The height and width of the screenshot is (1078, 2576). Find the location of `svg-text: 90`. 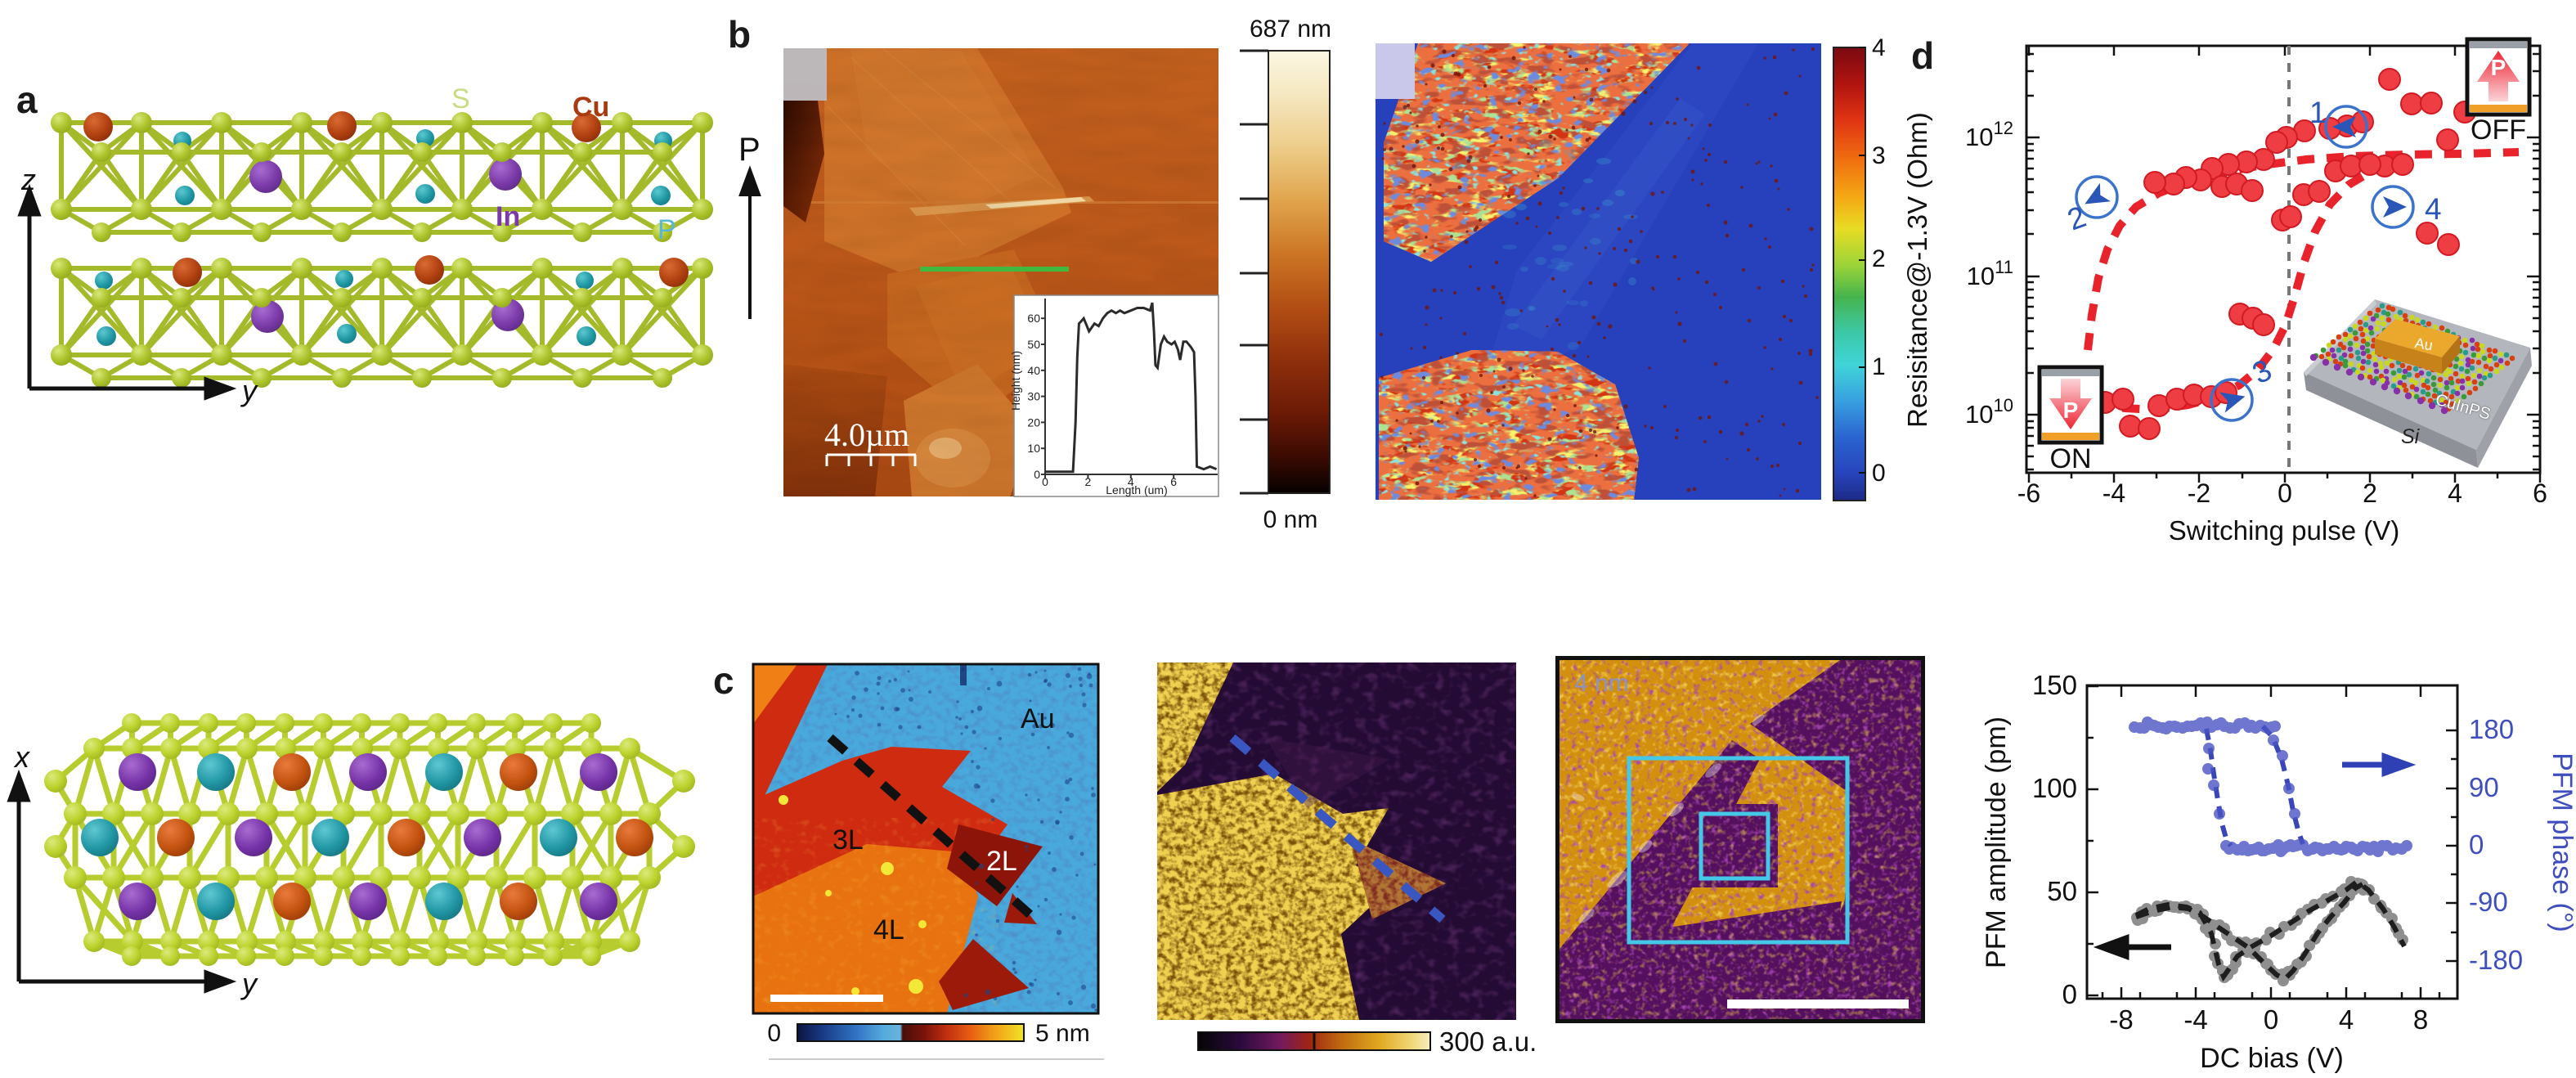

svg-text: 90 is located at coordinates (2484, 787).